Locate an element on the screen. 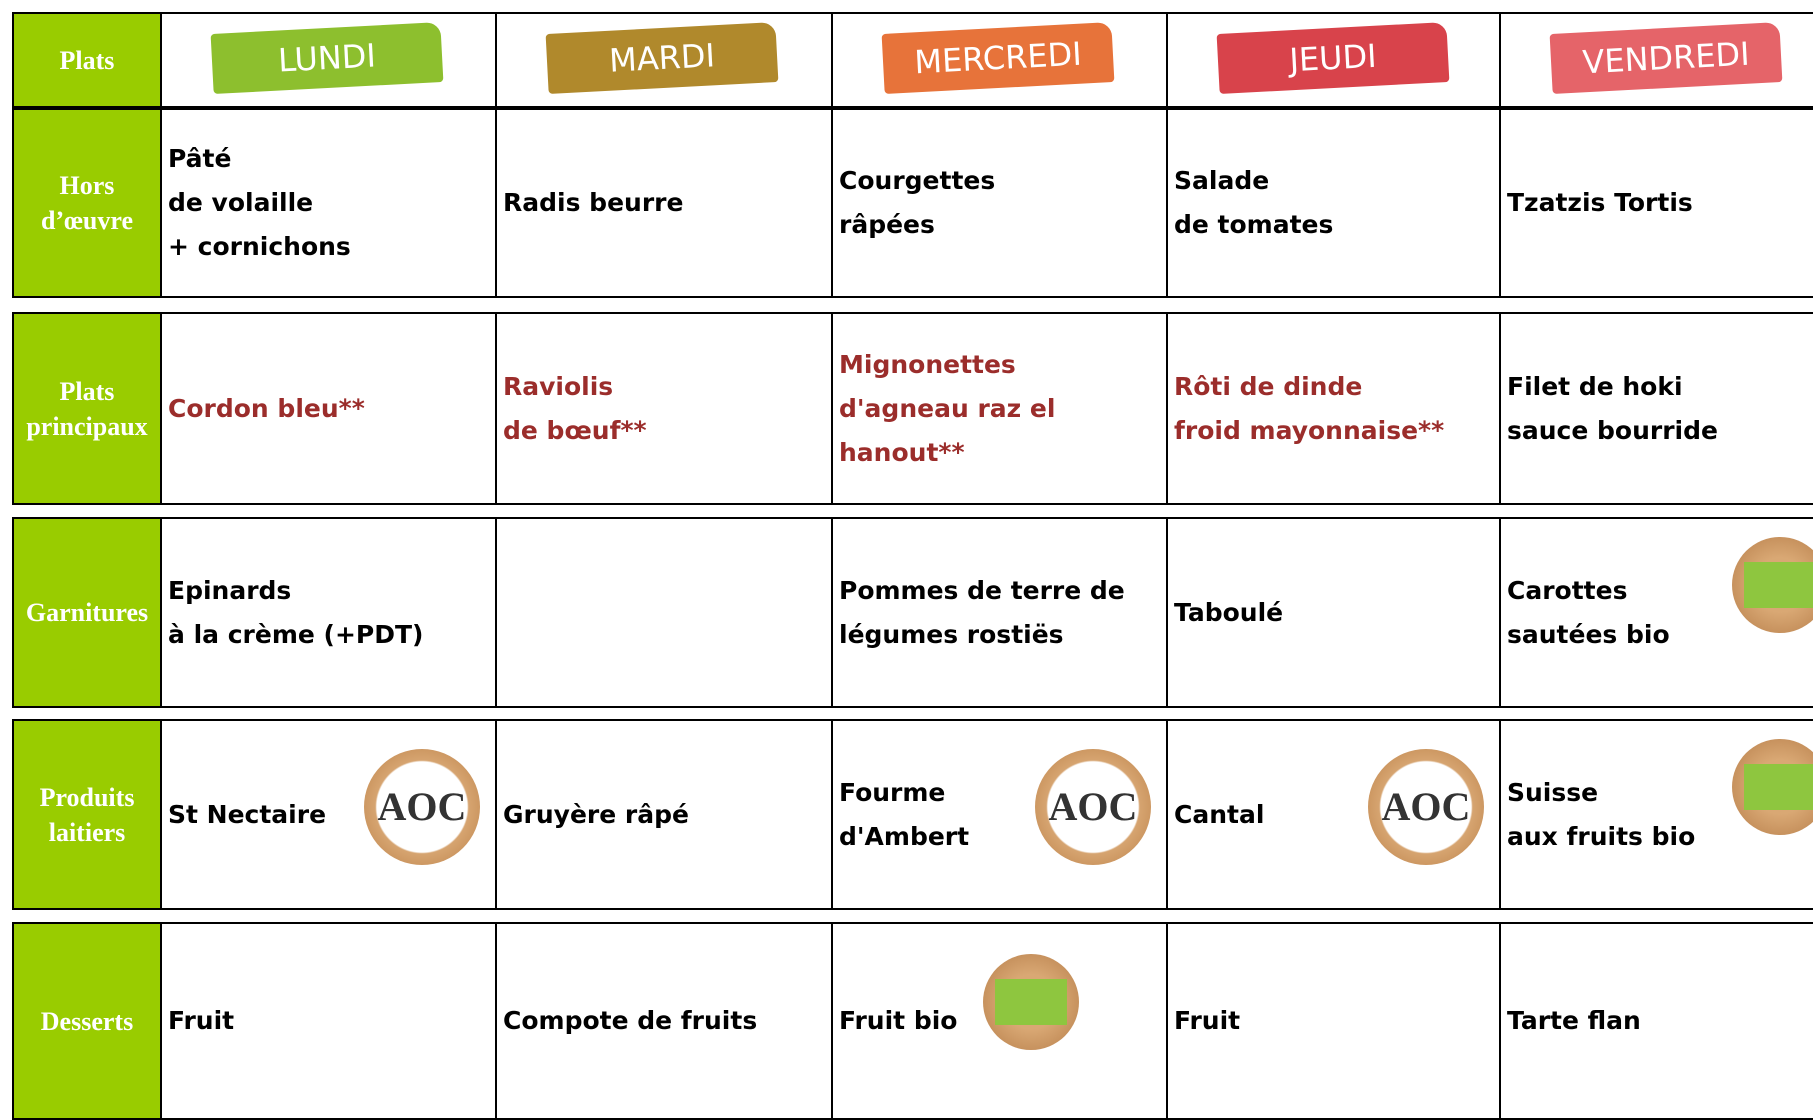 This screenshot has width=1813, height=1120. dish-line: Pommes de terre de is located at coordinates (982, 590).